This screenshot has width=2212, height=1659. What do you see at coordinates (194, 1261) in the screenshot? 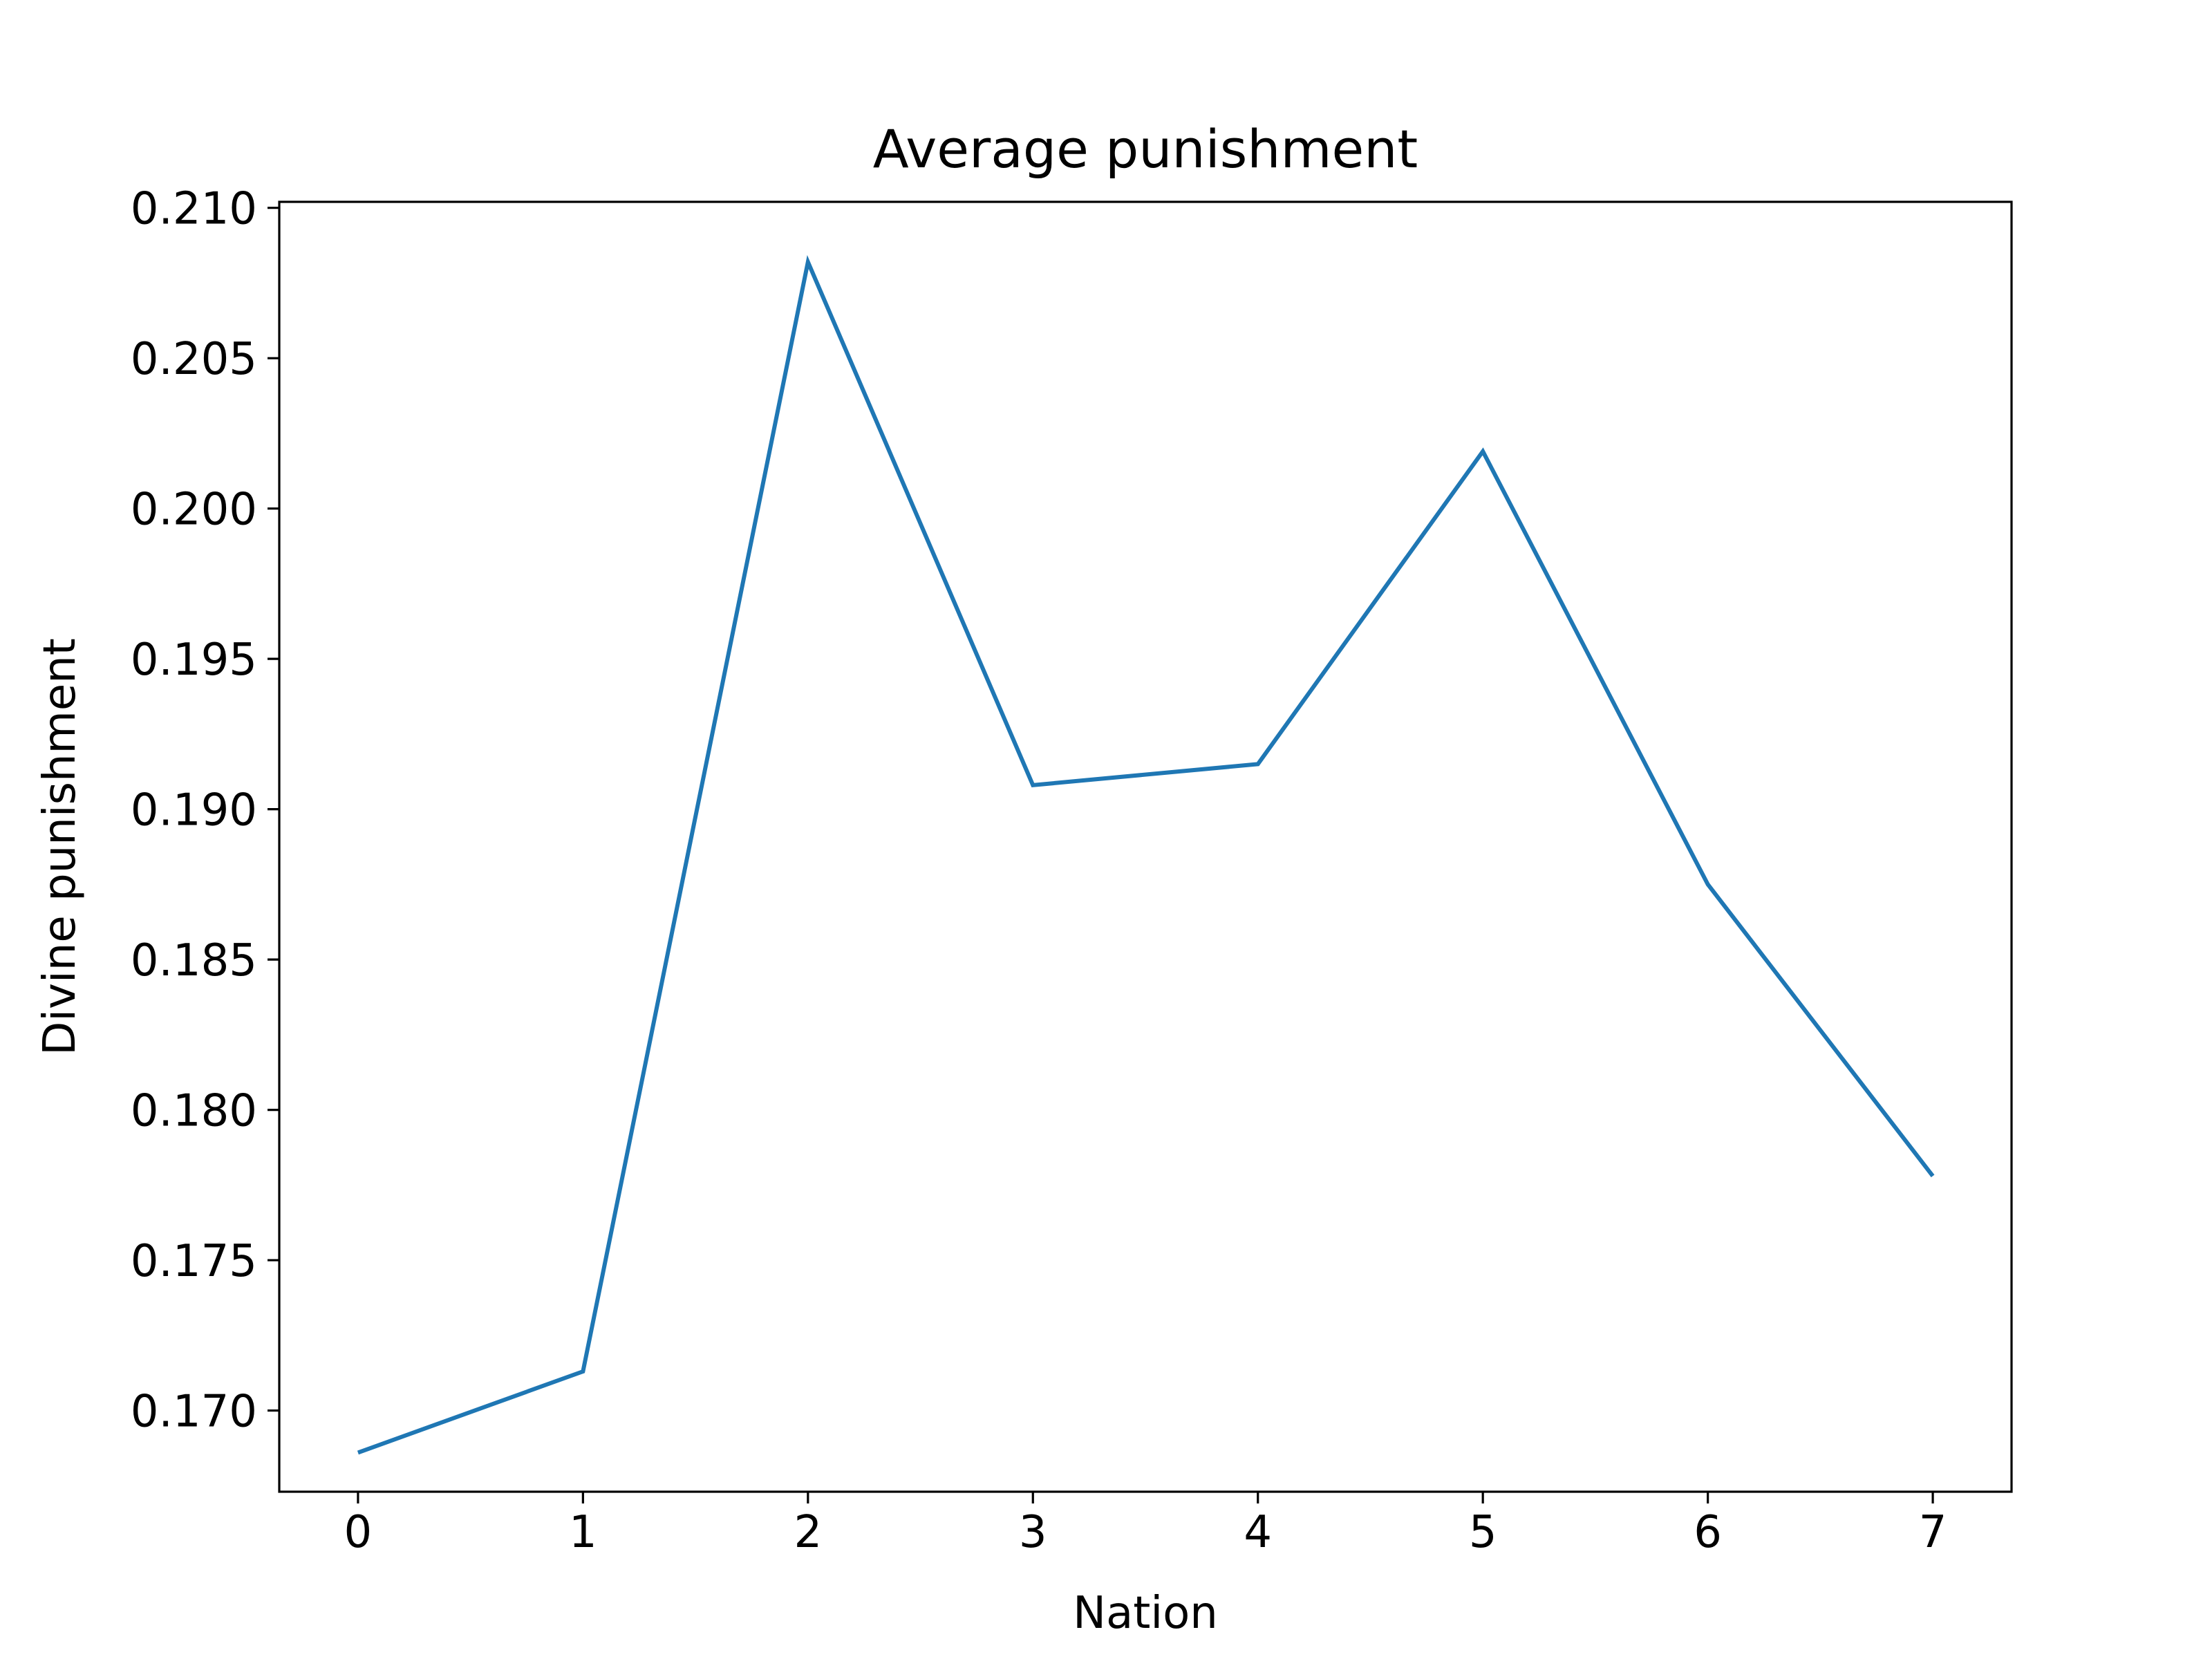
I see `y-tick-label: 0.175` at bounding box center [194, 1261].